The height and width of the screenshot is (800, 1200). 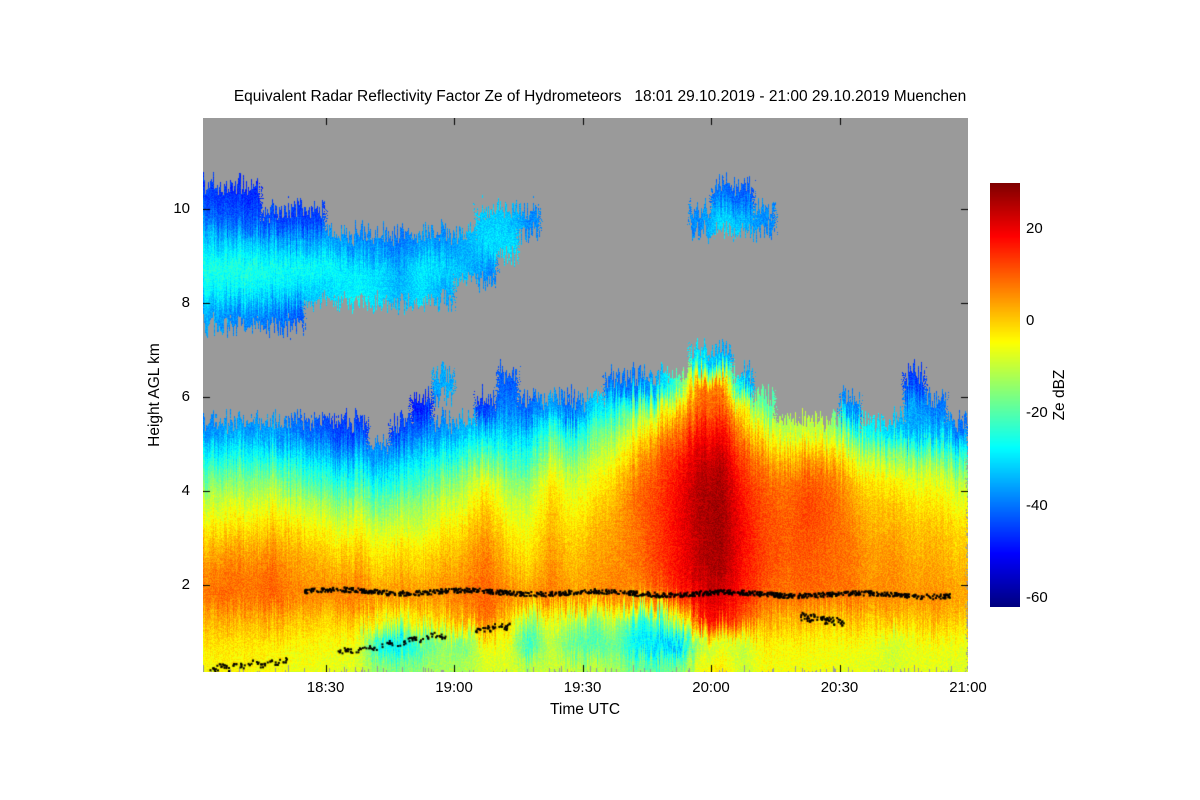 What do you see at coordinates (582, 687) in the screenshot?
I see `x-tick-label: 19:30` at bounding box center [582, 687].